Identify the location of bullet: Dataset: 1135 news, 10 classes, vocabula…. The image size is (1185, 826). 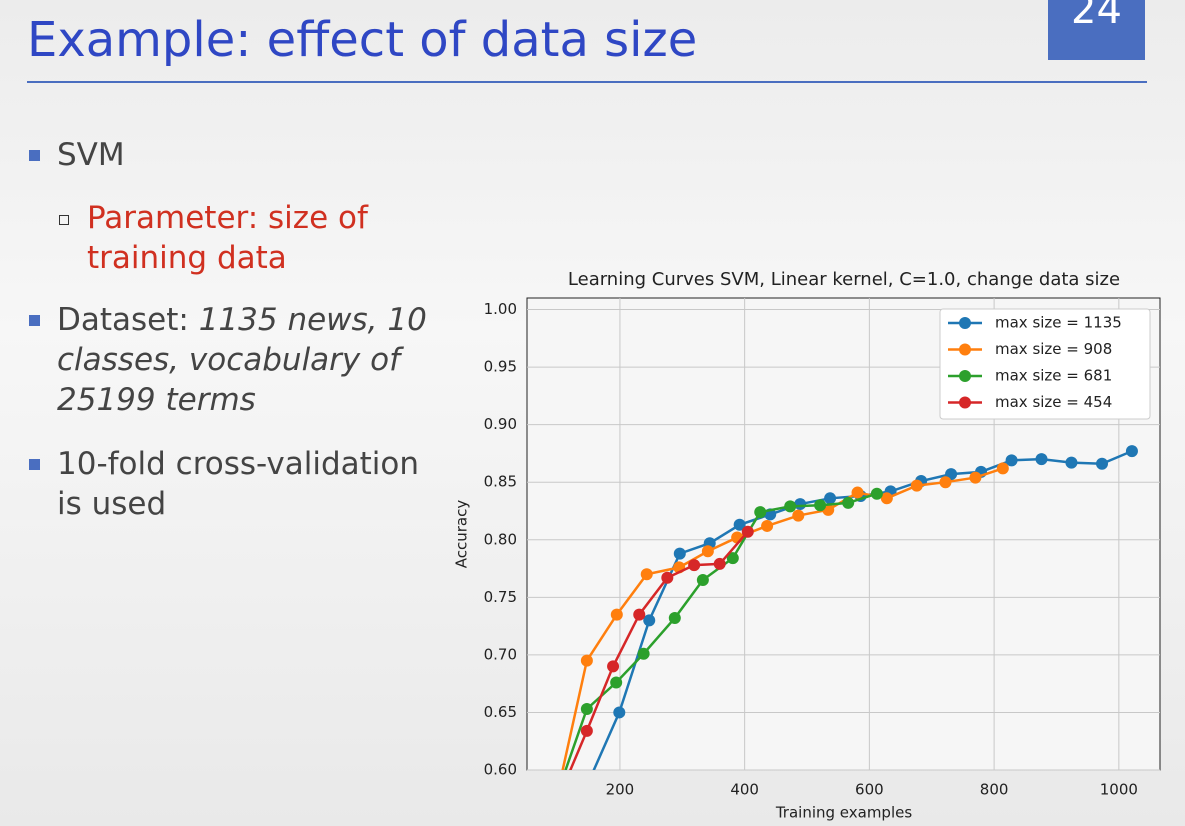
(238, 360).